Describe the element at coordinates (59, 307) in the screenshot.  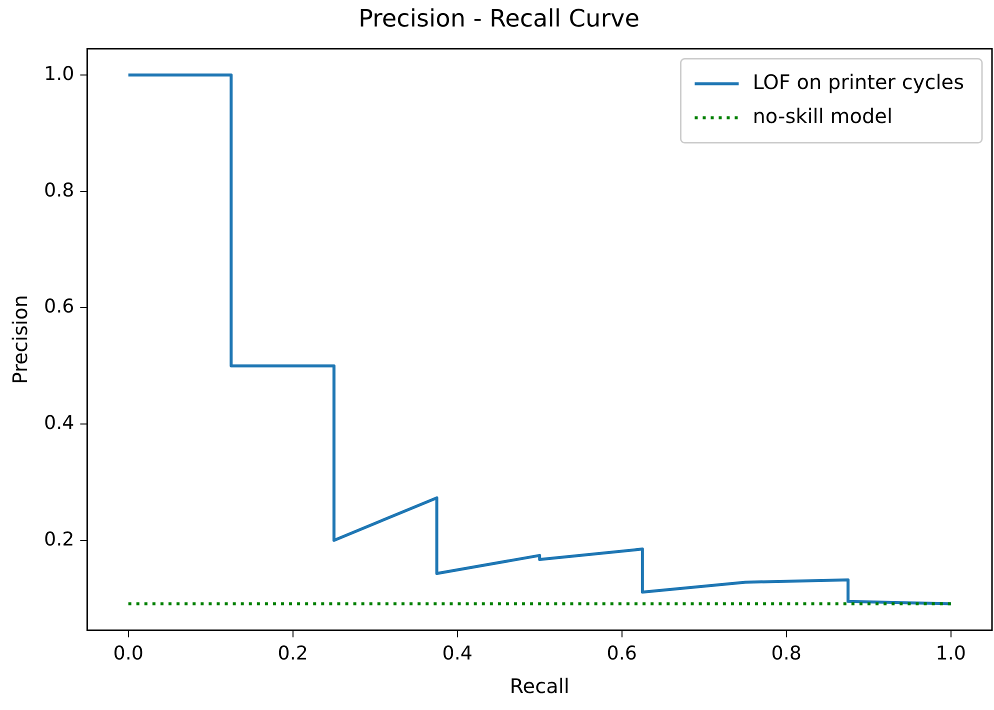
I see `y-tick-label: 0.6` at that location.